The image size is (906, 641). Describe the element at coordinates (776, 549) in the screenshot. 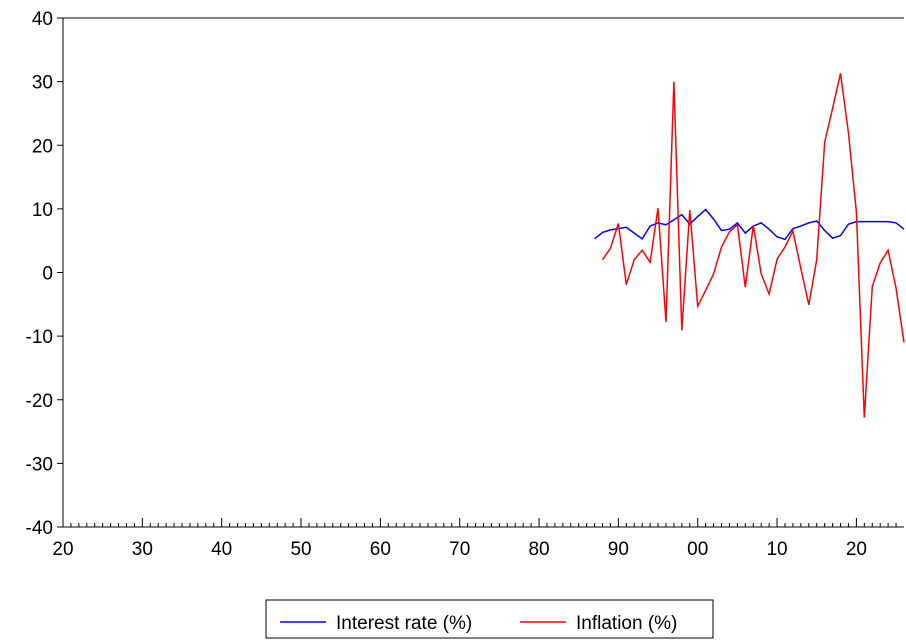

I see `x-tick-label: 10` at that location.